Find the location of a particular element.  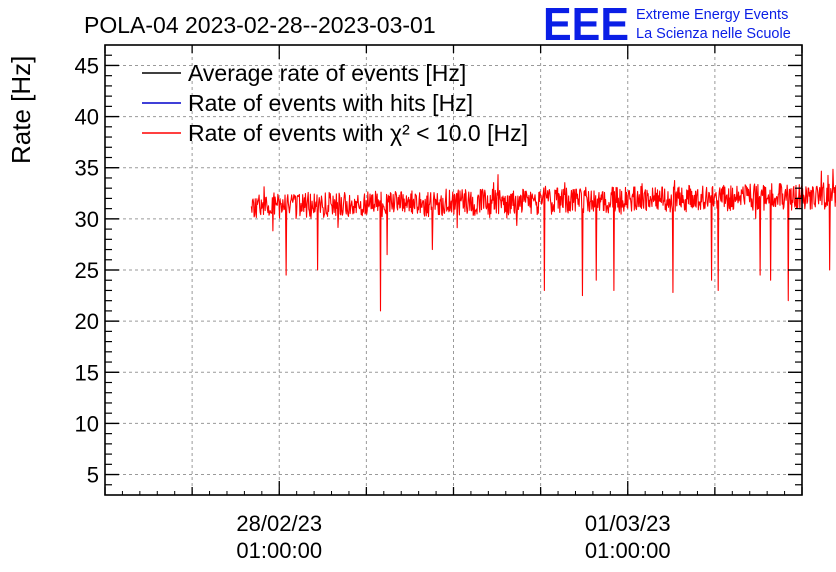

y-tick-label: 15 is located at coordinates (87, 372).